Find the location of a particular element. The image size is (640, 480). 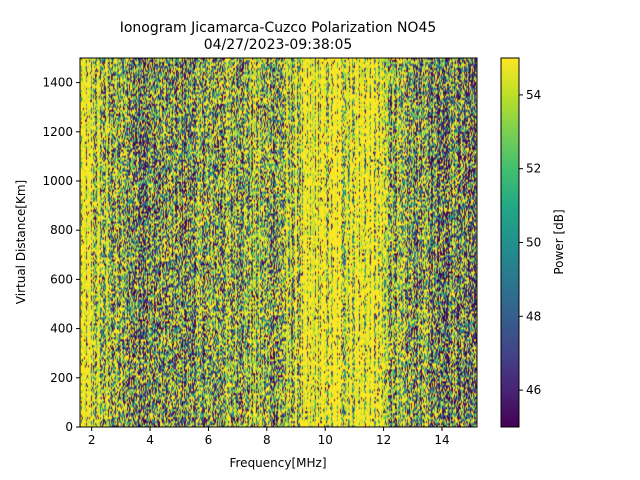

y-tick-label: 400 is located at coordinates (61, 329).